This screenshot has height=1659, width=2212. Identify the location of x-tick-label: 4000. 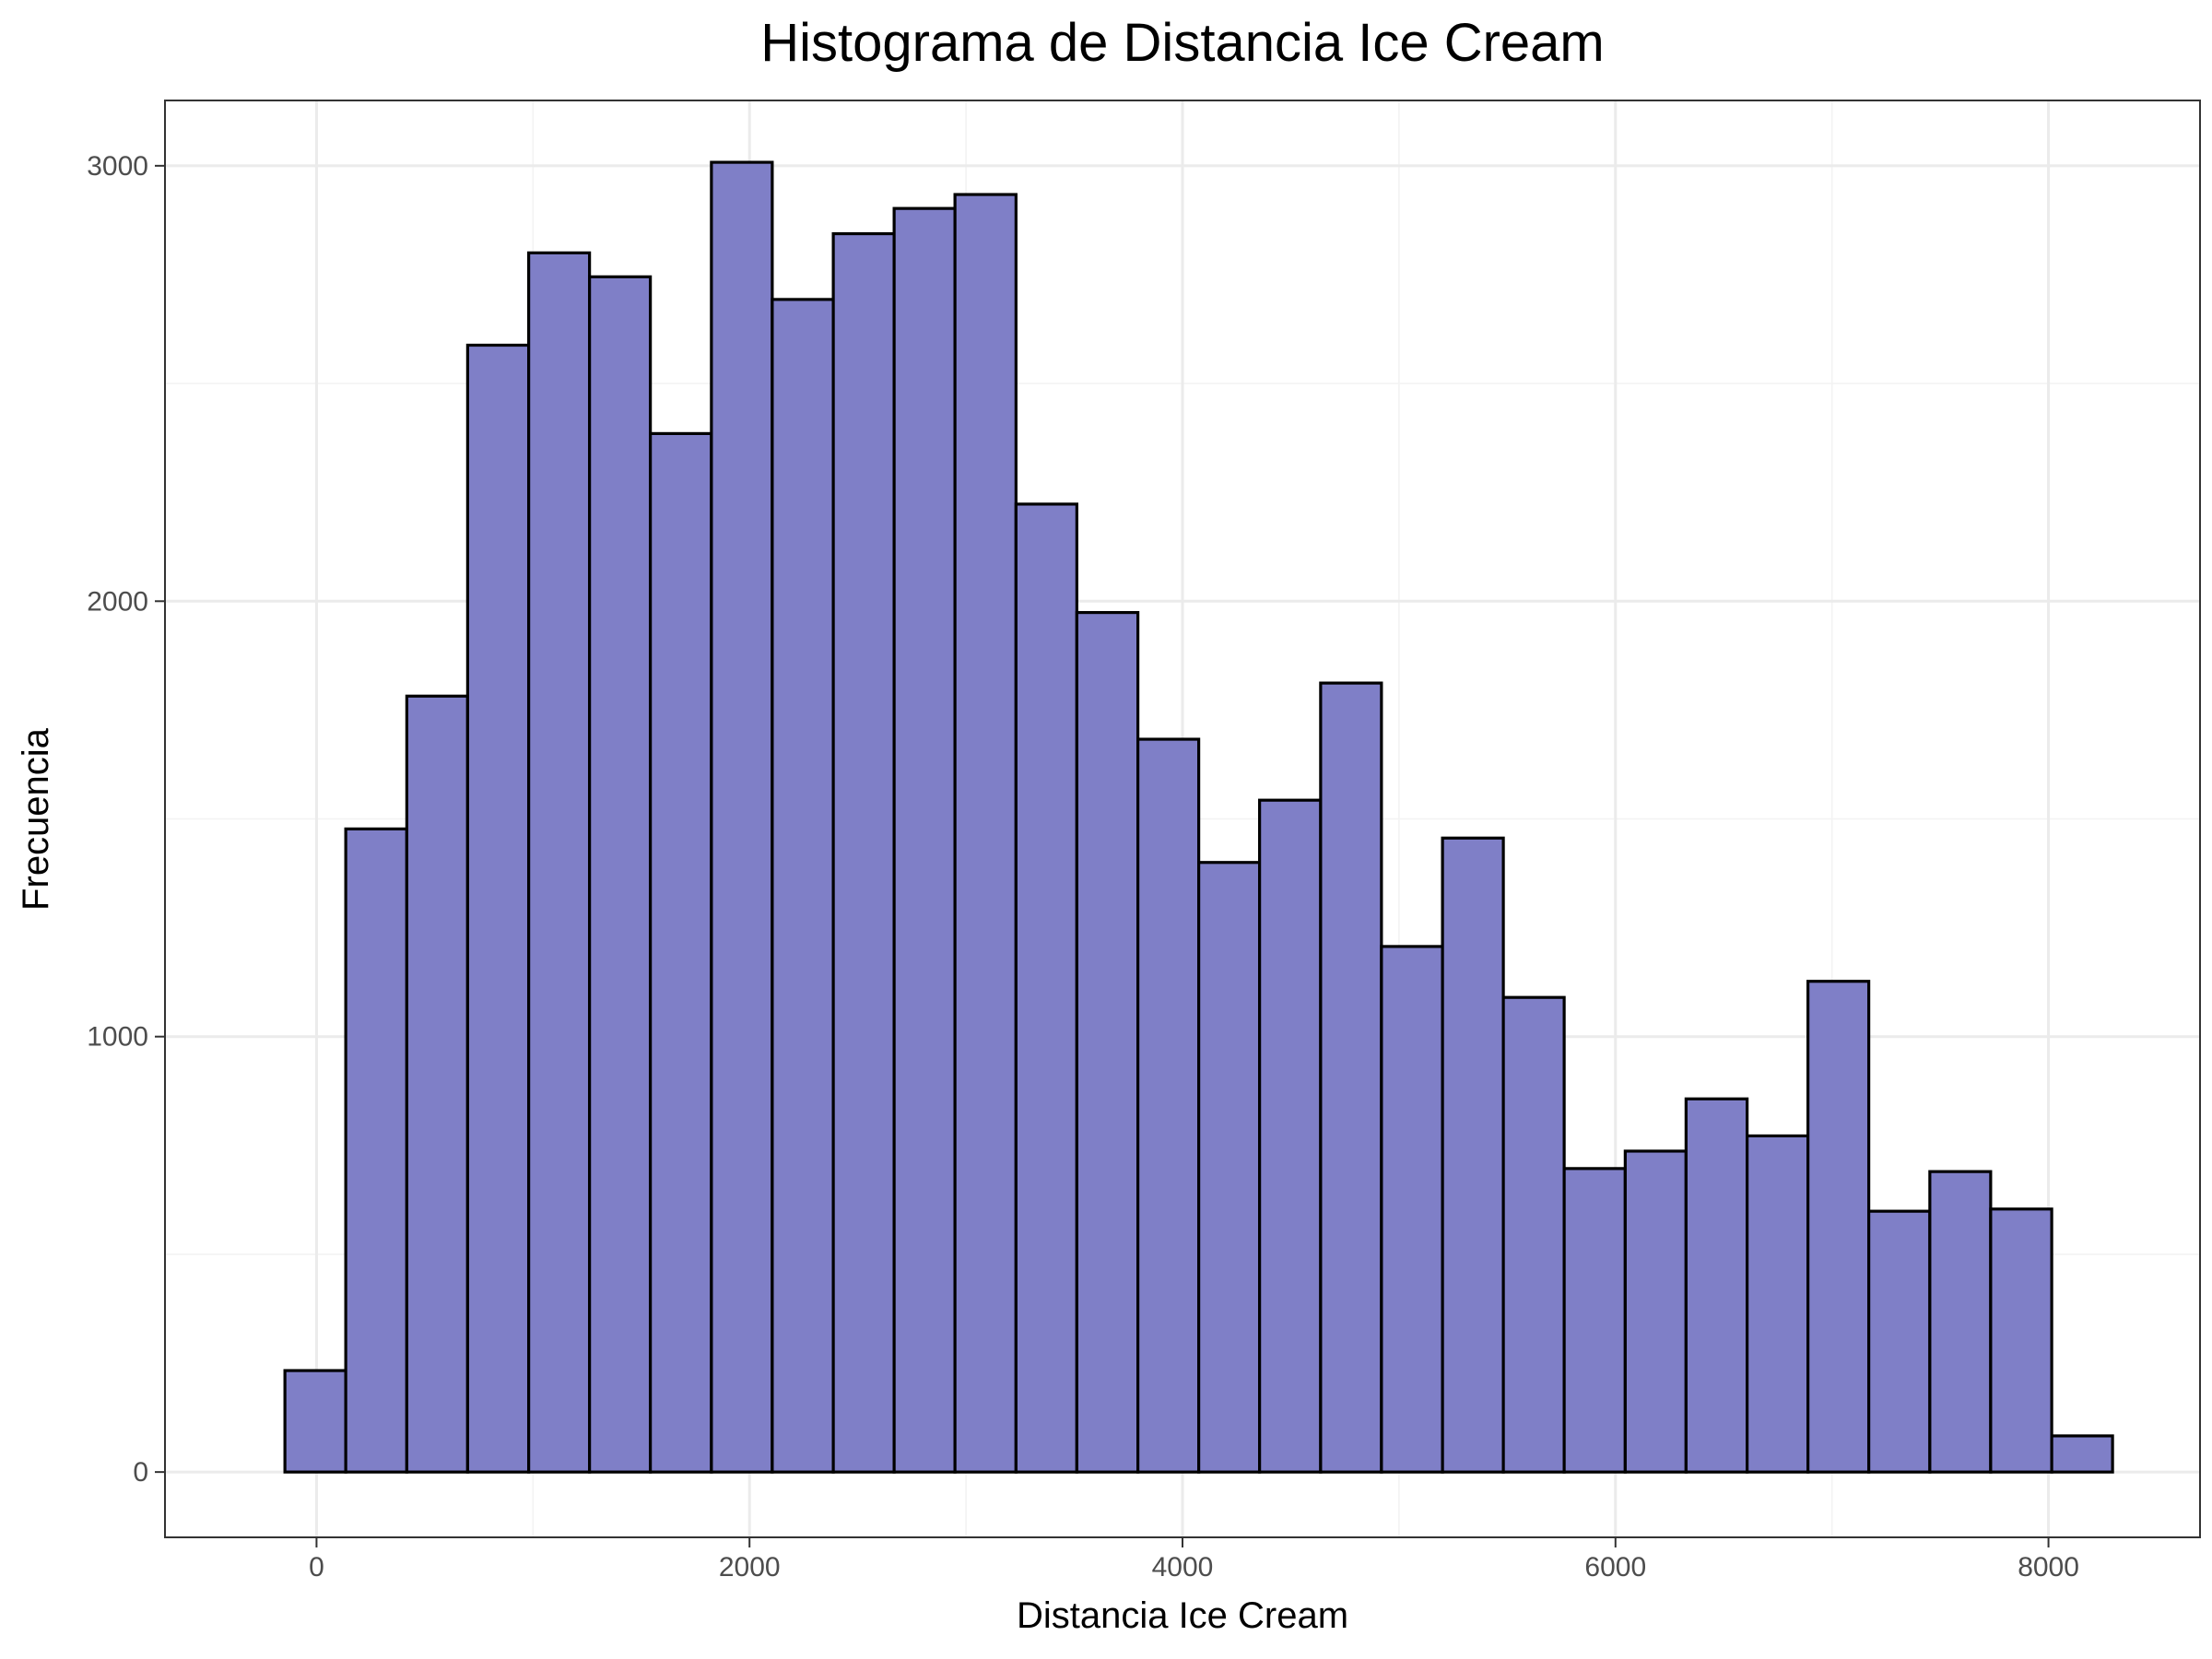
(1183, 1567).